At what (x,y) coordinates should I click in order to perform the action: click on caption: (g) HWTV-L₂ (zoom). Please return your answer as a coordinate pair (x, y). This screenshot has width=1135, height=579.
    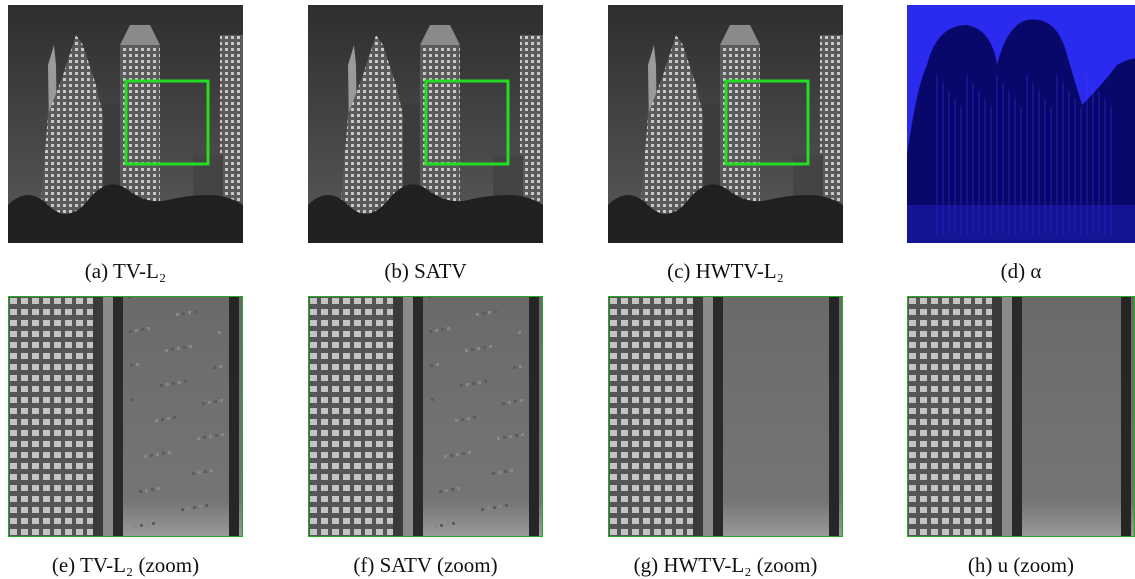
    Looking at the image, I should click on (725, 565).